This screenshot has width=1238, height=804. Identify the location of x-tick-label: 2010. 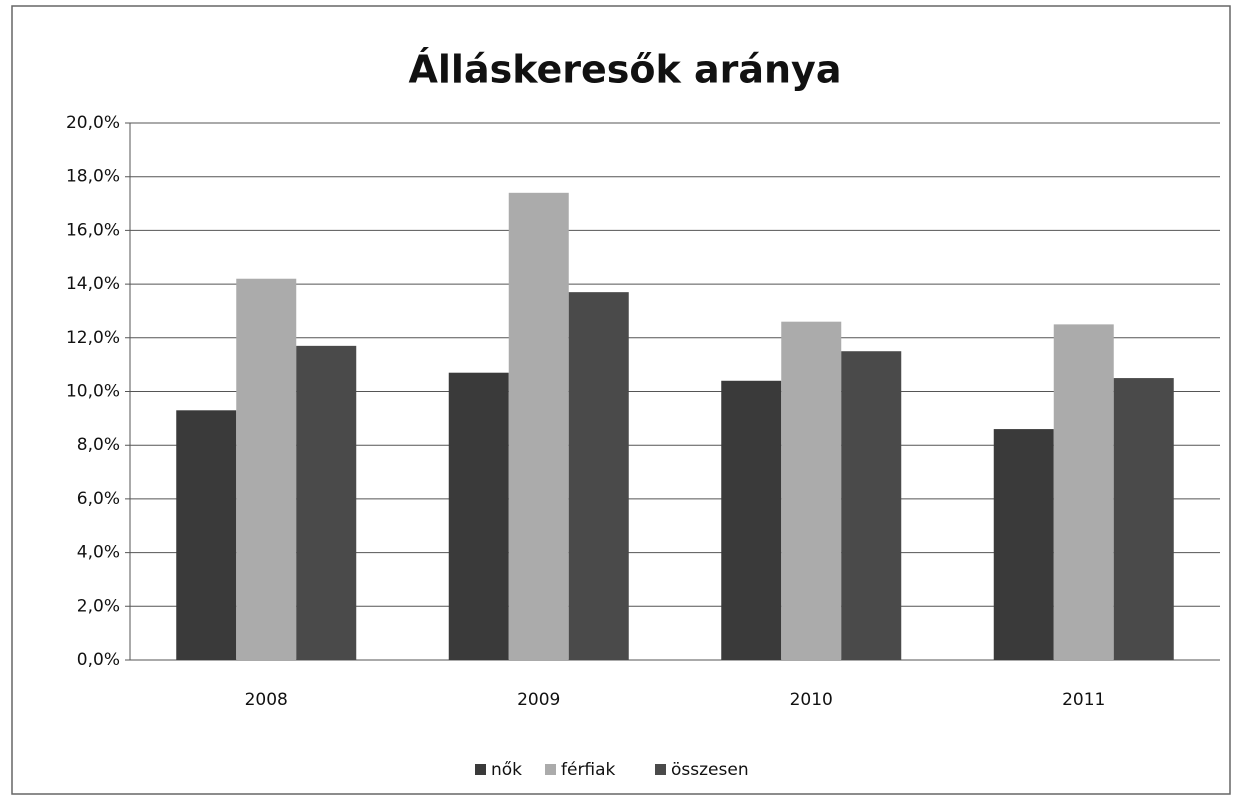
(811, 700).